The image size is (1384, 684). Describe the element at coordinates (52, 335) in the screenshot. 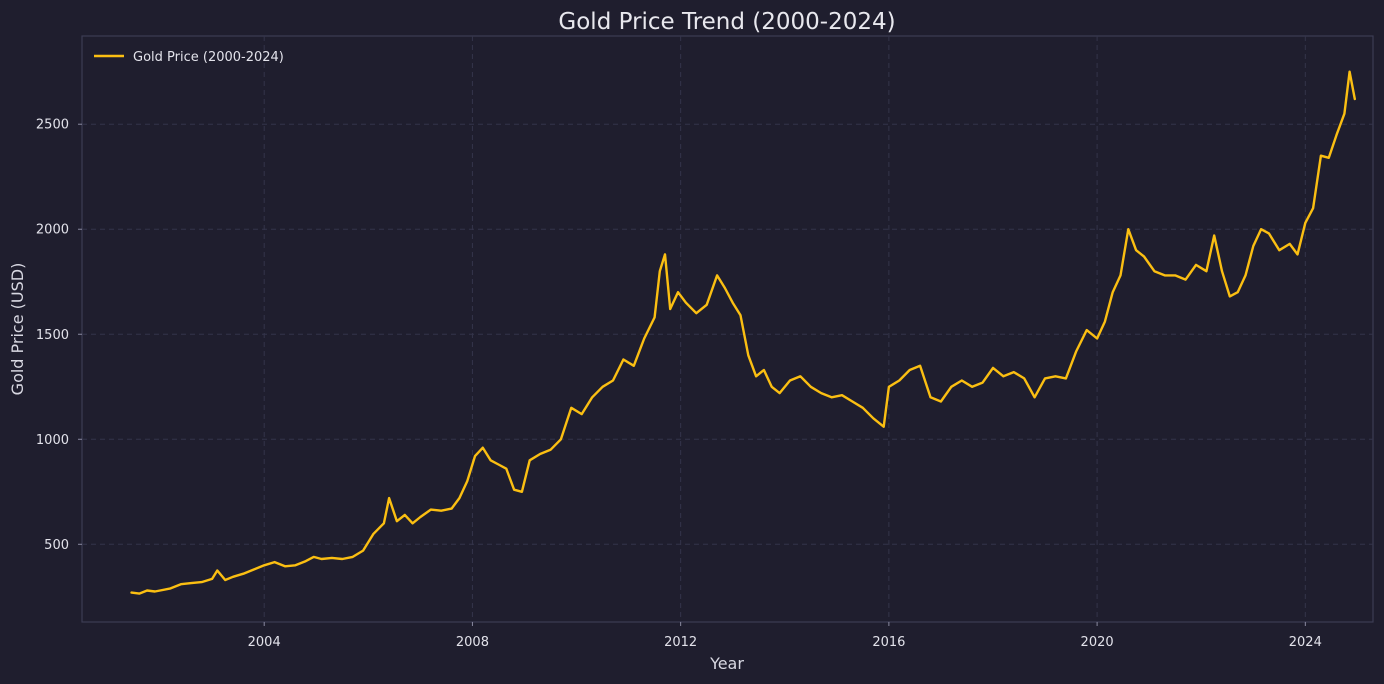

I see `y-tick-label: 1500` at that location.